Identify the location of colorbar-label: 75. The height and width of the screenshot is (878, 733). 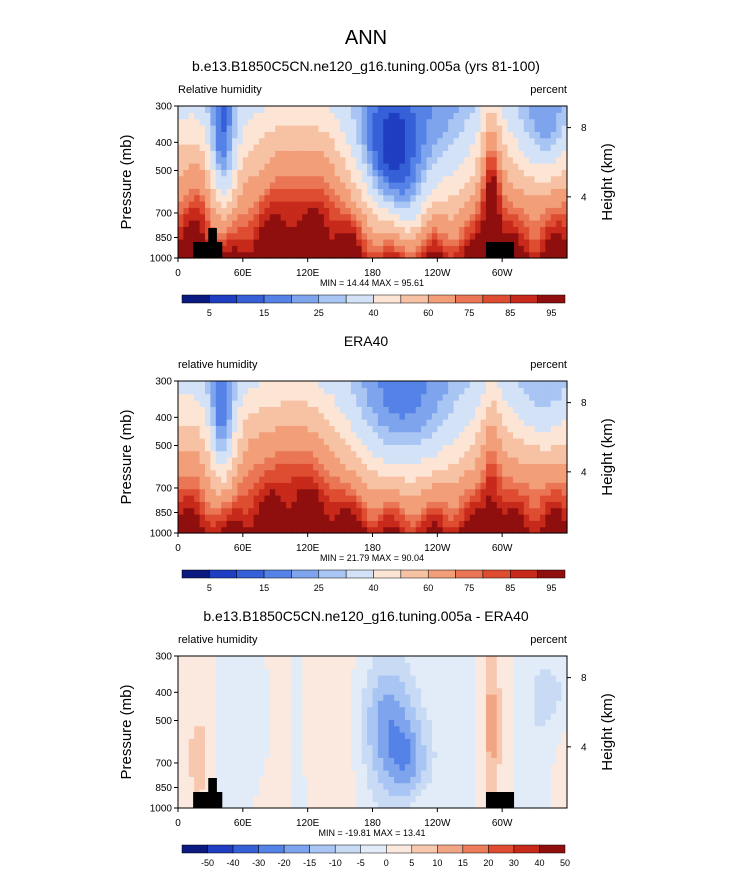
(469, 588).